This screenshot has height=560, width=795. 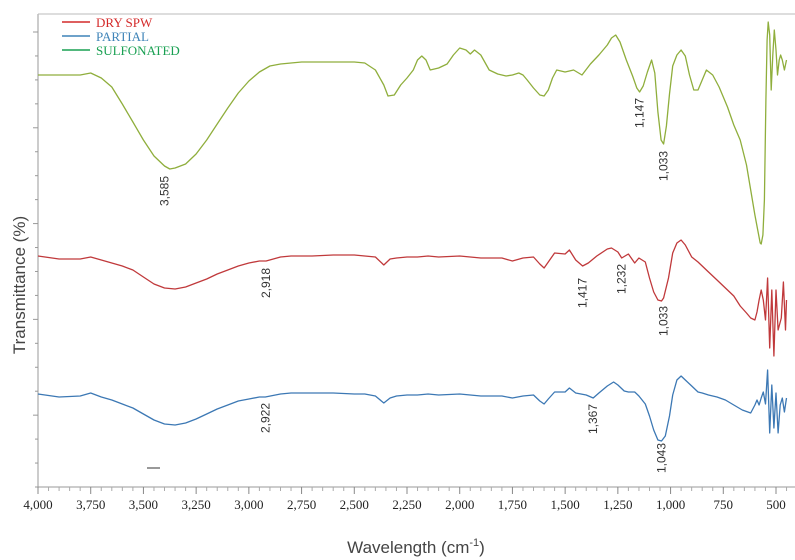 What do you see at coordinates (196, 504) in the screenshot?
I see `x-tick-label: 3,250` at bounding box center [196, 504].